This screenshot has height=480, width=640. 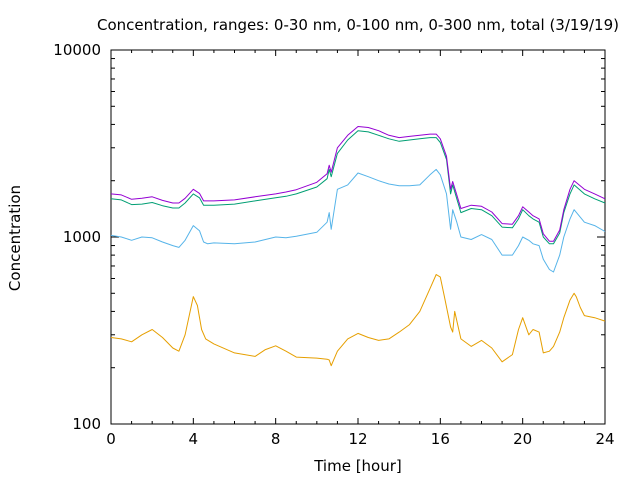 I want to click on x-tick-label: 12, so click(x=357, y=439).